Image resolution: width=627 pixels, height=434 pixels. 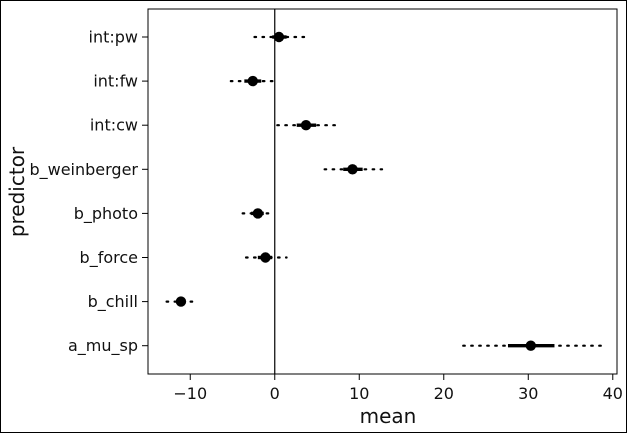 I want to click on y-tick-label: b_chill, so click(x=113, y=302).